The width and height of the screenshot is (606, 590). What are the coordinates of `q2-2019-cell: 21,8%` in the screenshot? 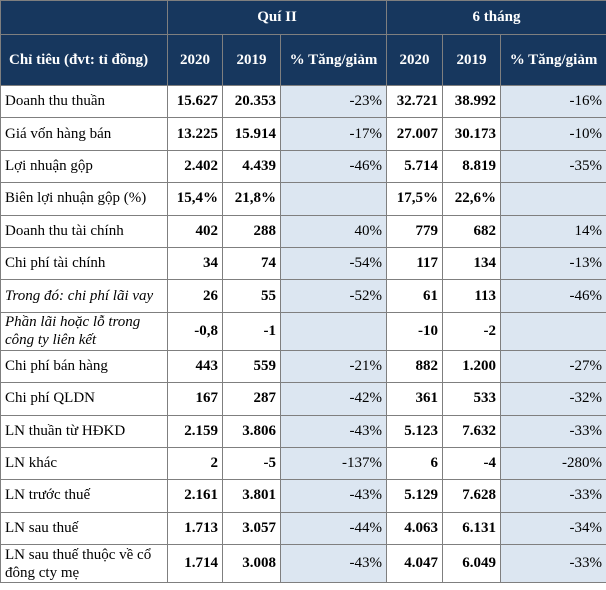 It's located at (251, 199).